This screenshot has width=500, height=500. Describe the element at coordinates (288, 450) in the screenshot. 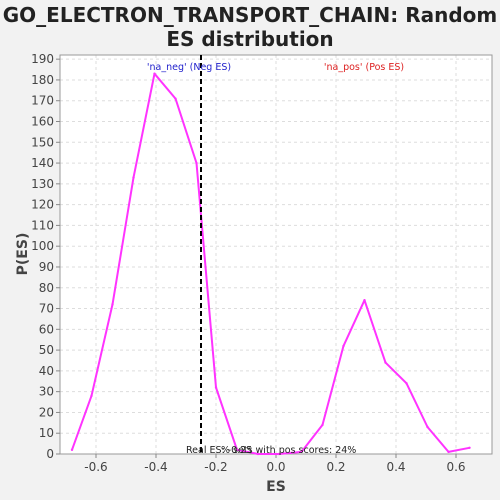

I see `pos-scores-annotation: % sets with pos scores: 24%` at that location.